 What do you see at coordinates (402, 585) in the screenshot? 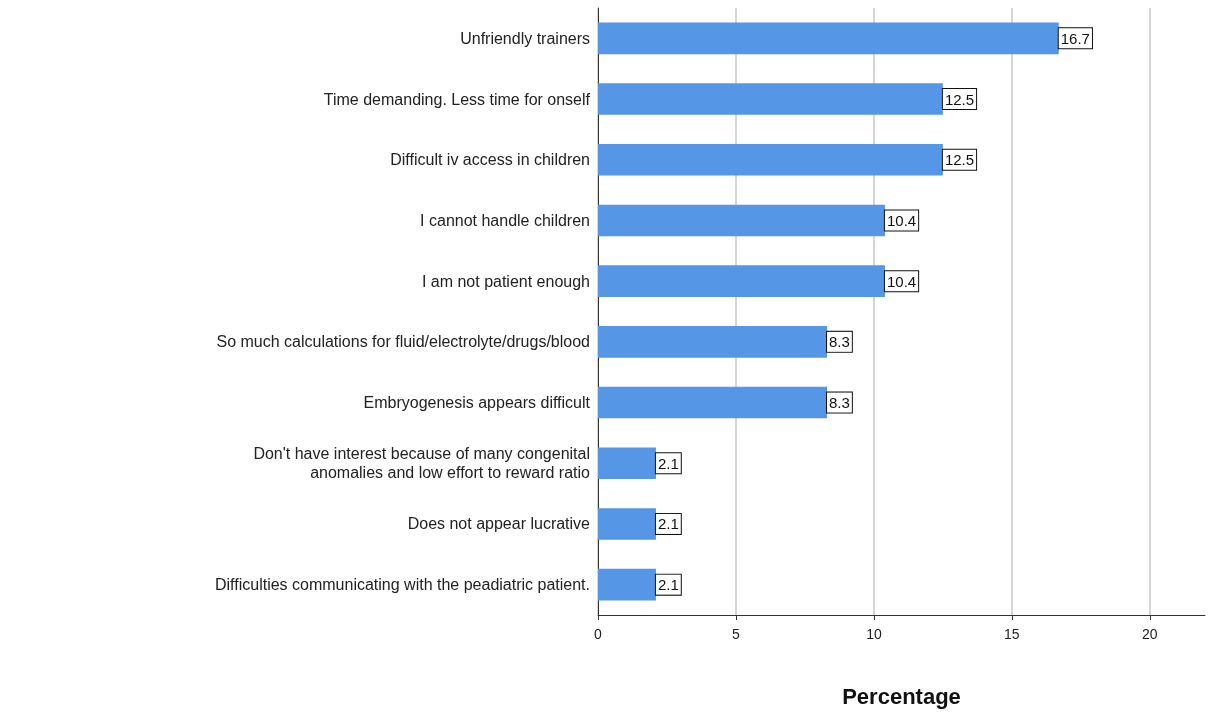
I see `y-tick-label: Difficulties communicating with the peadiatric patient.` at bounding box center [402, 585].